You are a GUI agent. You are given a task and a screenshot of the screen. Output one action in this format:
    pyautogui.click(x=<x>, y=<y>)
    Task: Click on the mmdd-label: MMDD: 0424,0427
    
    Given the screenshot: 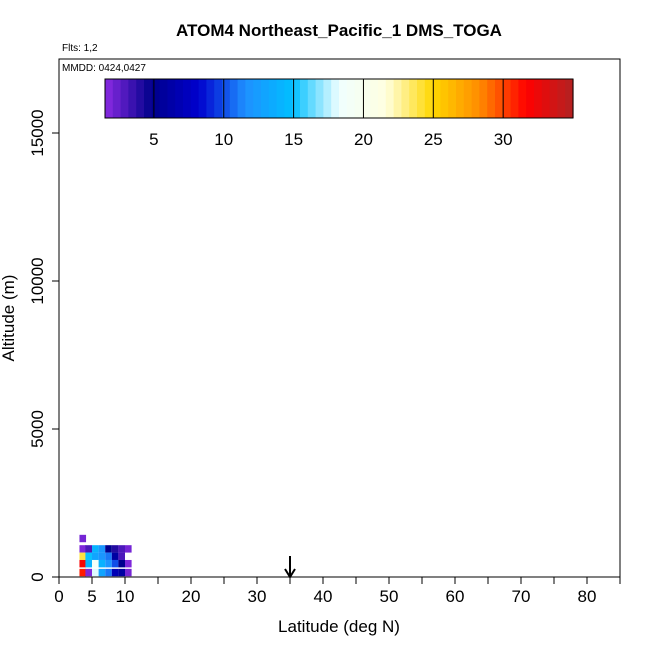 What is the action you would take?
    pyautogui.click(x=104, y=68)
    